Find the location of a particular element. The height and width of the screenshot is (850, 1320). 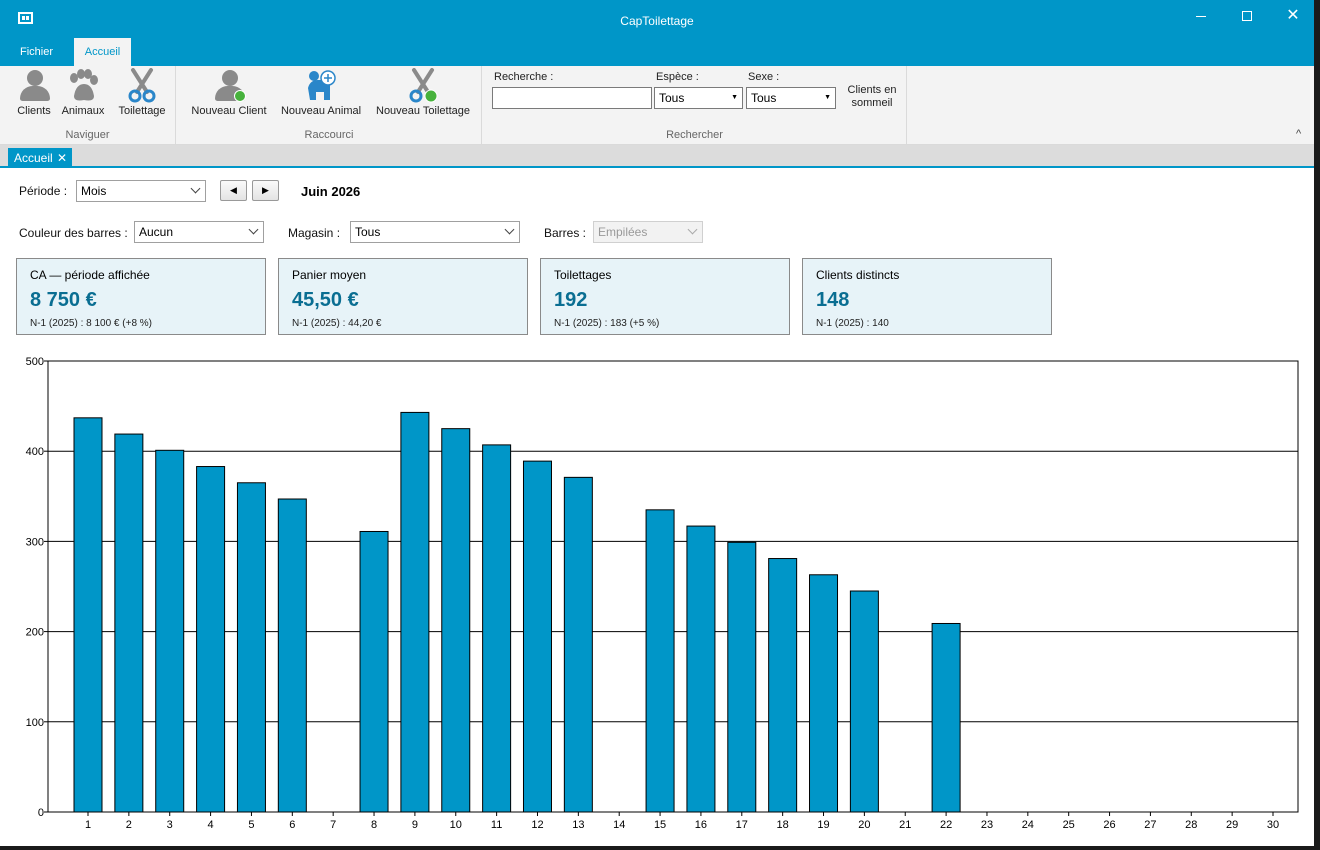

x-tick-label: 1 is located at coordinates (88, 825).